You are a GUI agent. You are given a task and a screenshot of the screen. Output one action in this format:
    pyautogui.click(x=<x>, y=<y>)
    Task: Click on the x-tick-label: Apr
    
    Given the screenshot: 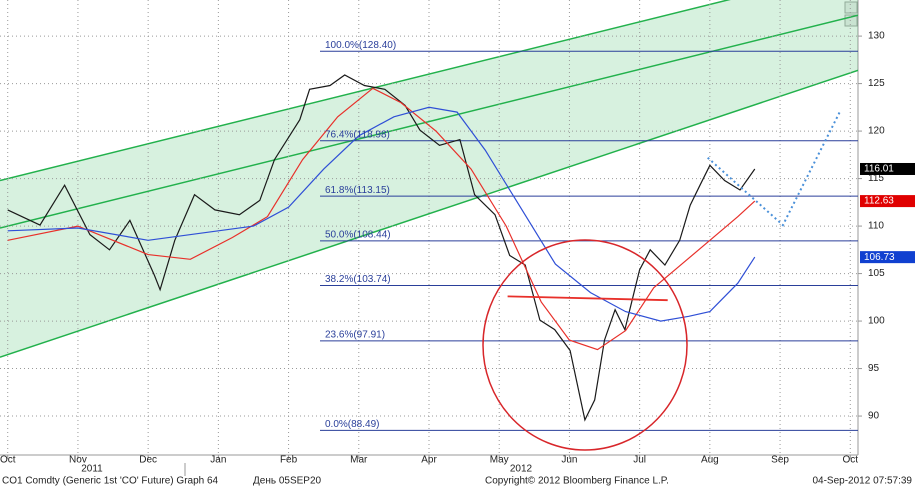 What is the action you would take?
    pyautogui.click(x=429, y=460)
    